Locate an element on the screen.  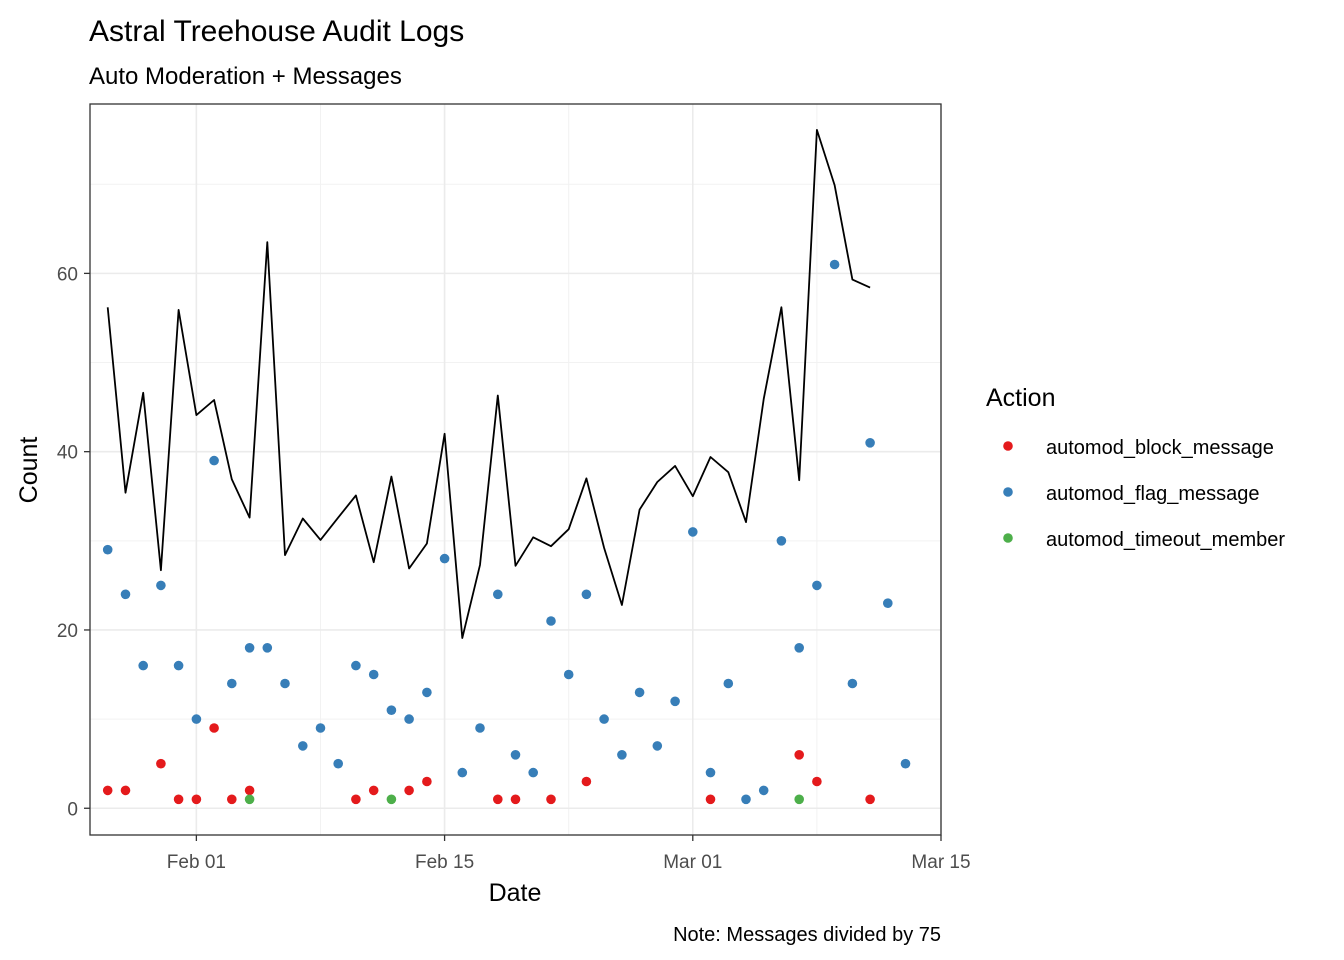
x-tick-label: Mar 01 is located at coordinates (692, 862).